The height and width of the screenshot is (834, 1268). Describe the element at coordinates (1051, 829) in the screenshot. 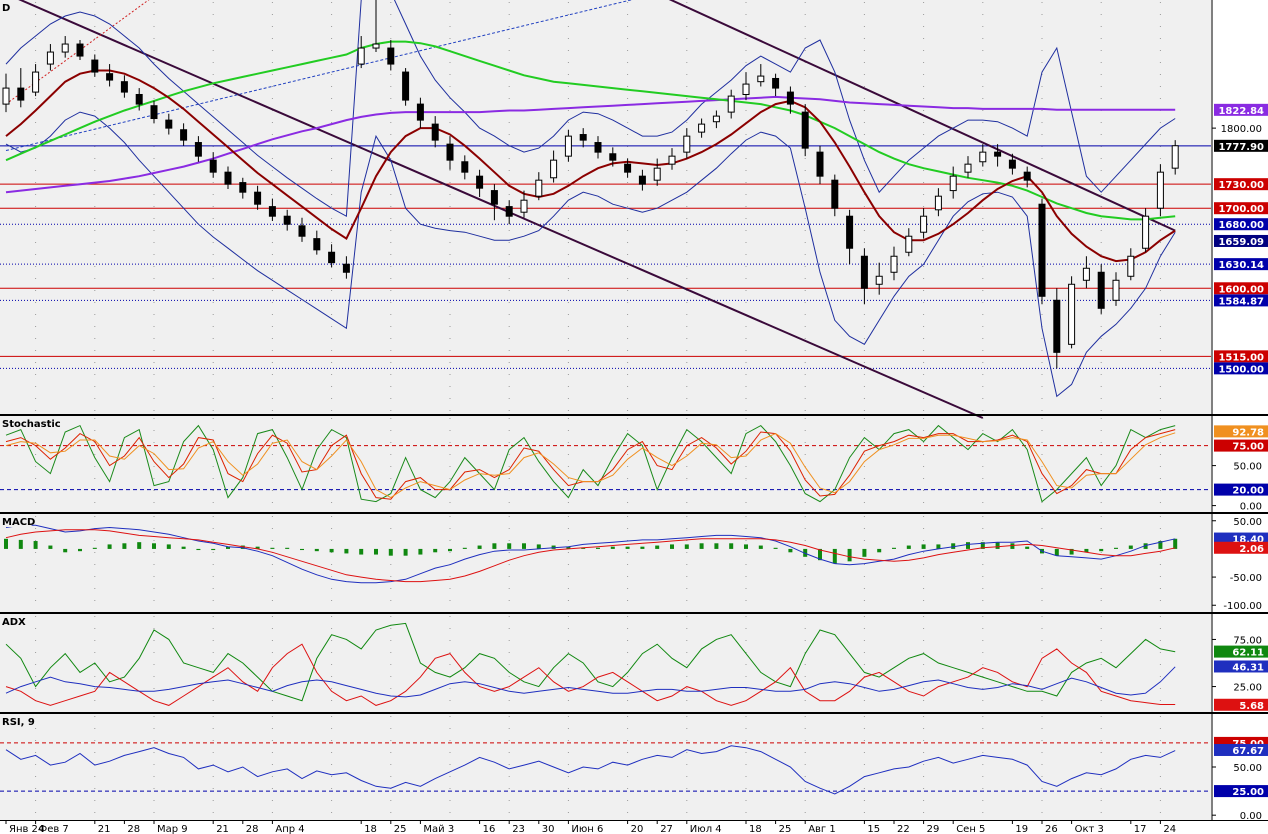

I see `date-label: 26` at that location.